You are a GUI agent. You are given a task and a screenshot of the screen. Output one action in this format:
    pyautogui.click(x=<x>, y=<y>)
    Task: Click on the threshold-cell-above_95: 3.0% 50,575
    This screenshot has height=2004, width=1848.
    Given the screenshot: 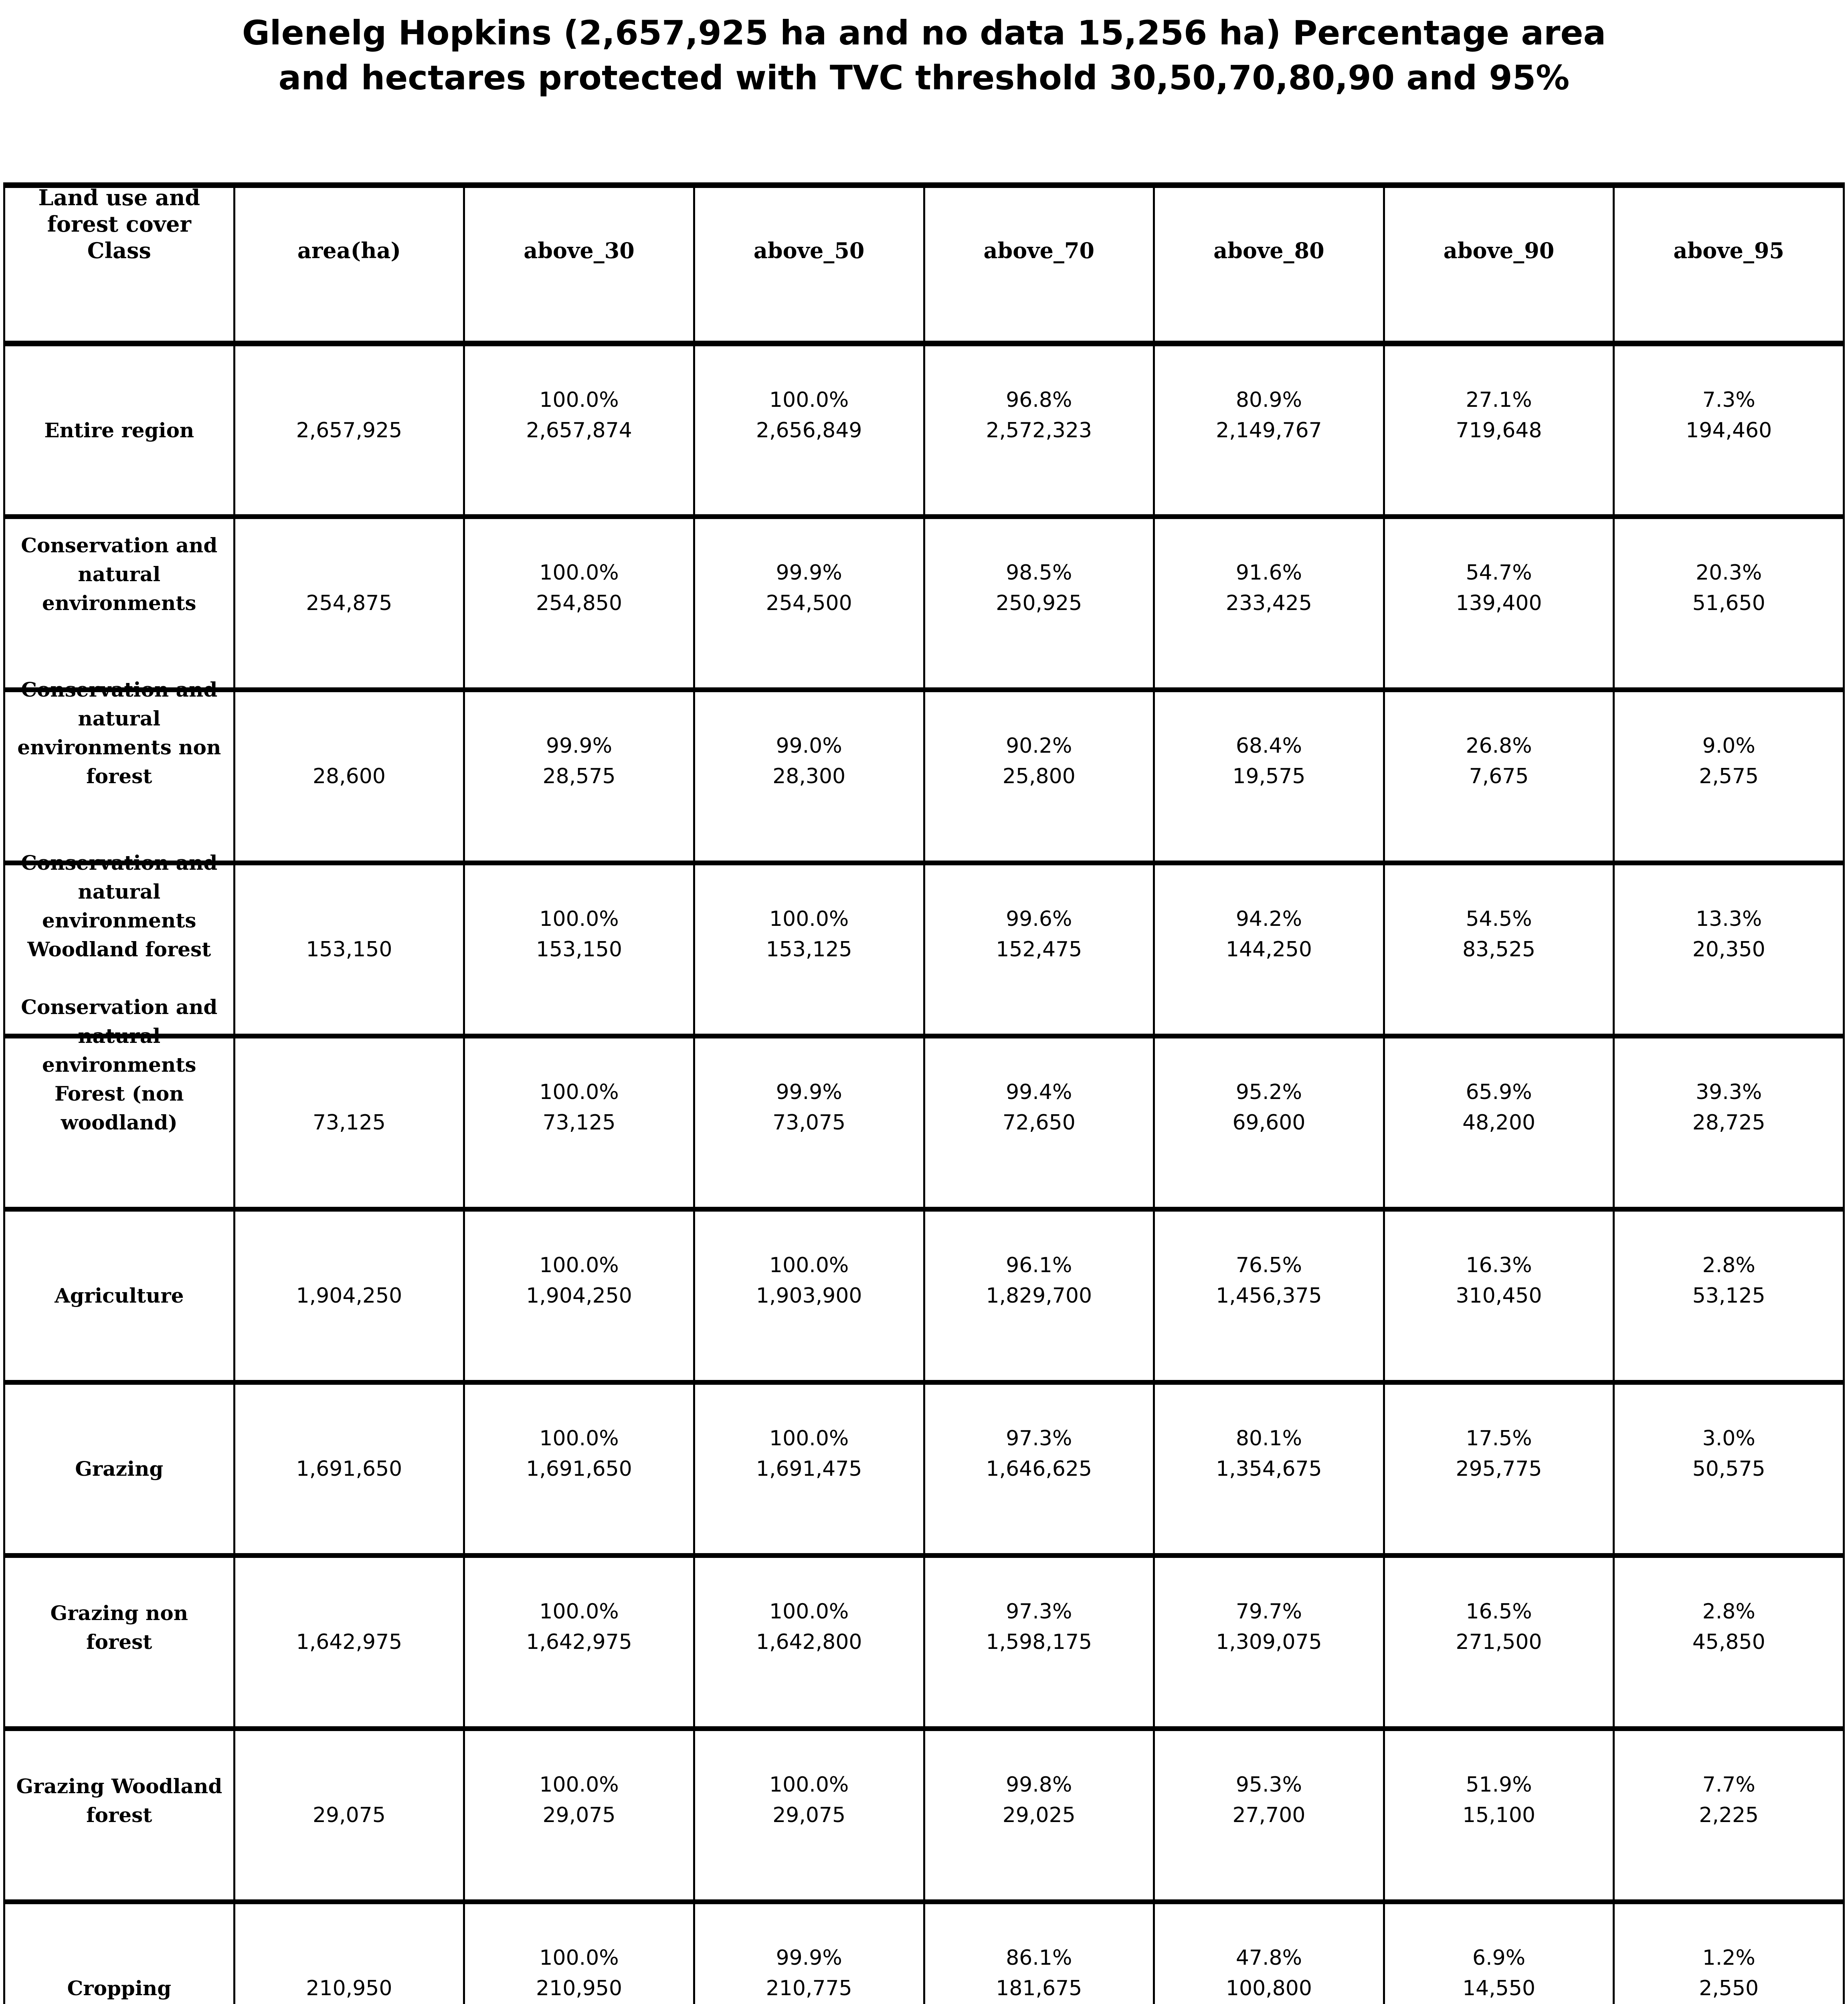 What is the action you would take?
    pyautogui.click(x=1729, y=1469)
    